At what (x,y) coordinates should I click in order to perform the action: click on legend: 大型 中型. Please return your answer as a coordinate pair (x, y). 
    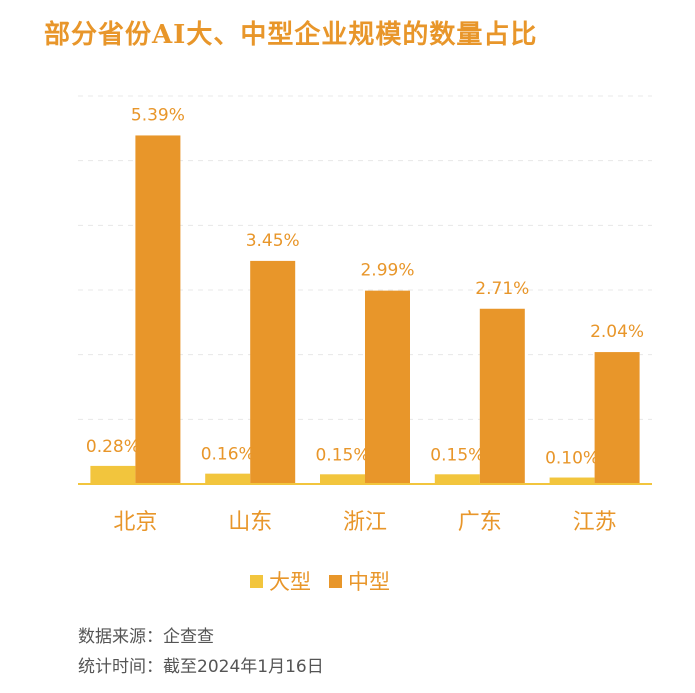
    Looking at the image, I should click on (329, 581).